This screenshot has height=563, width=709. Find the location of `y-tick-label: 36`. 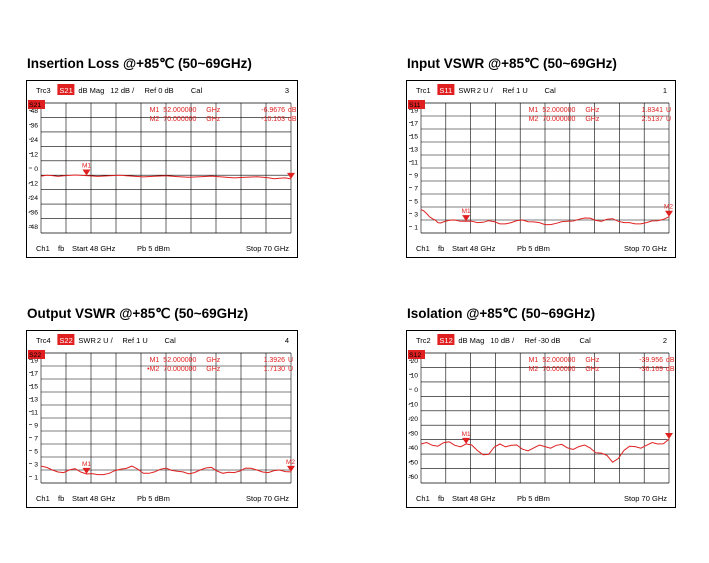

y-tick-label: 36 is located at coordinates (34, 126).